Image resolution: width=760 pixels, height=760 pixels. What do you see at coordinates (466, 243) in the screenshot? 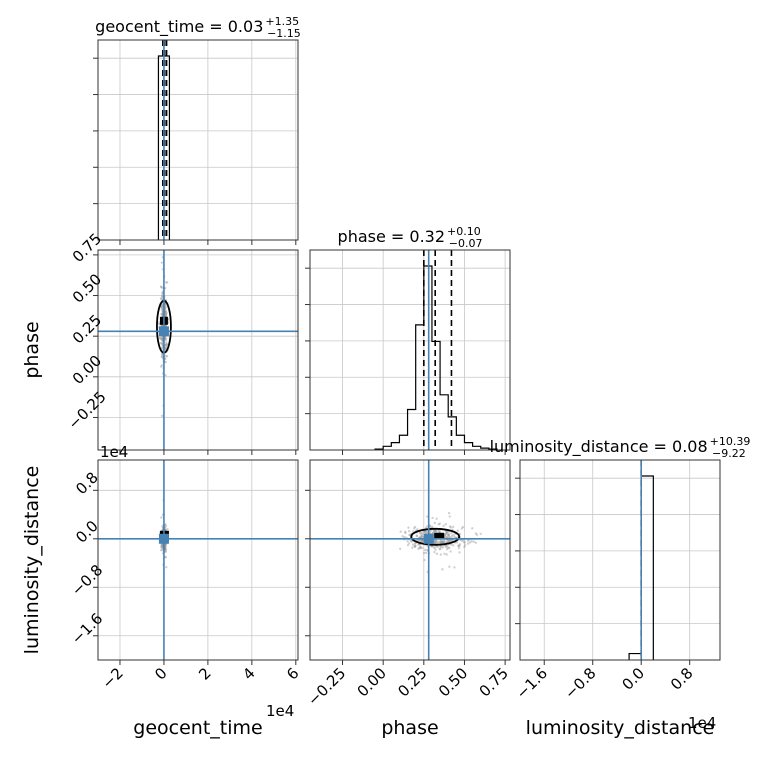
I see `title-minus: −0.07` at bounding box center [466, 243].